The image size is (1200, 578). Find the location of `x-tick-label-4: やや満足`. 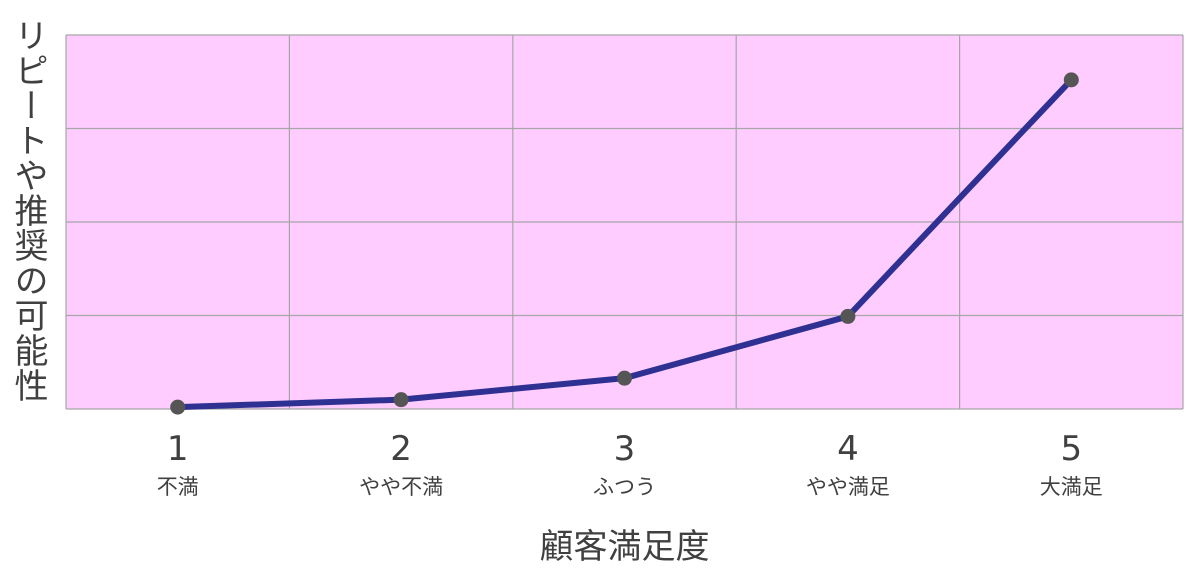

x-tick-label-4: やや満足 is located at coordinates (848, 487).